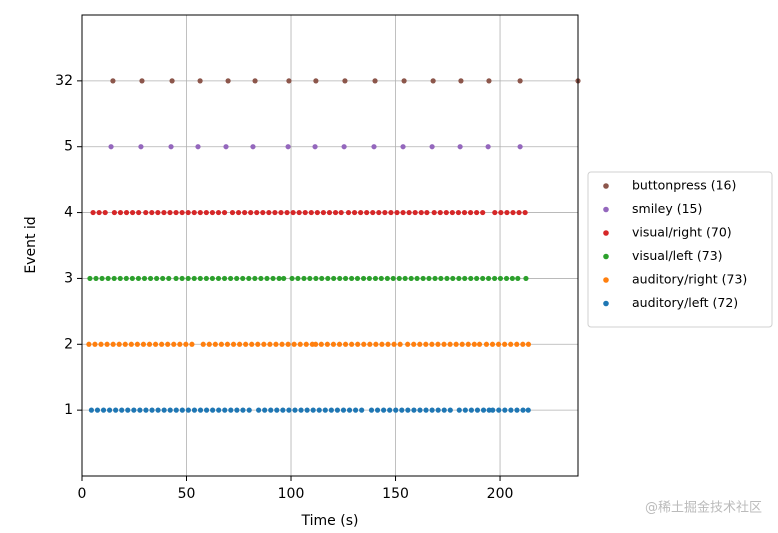 The width and height of the screenshot is (778, 533). I want to click on x-tick-label: 0, so click(82, 494).